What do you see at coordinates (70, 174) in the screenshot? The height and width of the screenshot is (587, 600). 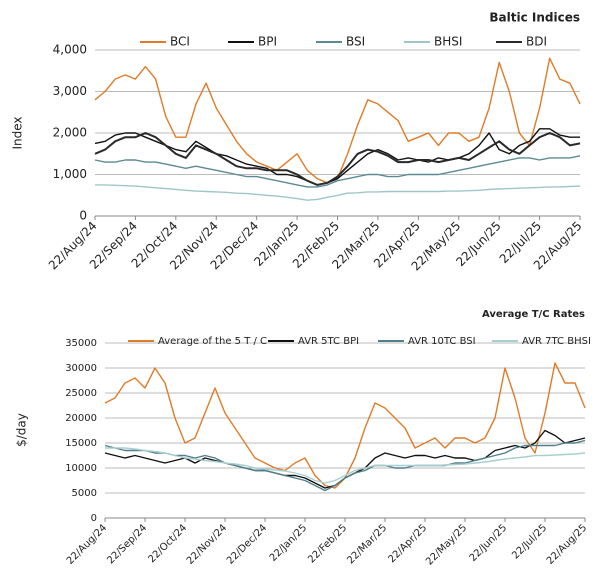 I see `y-tick-label: 1,000` at bounding box center [70, 174].